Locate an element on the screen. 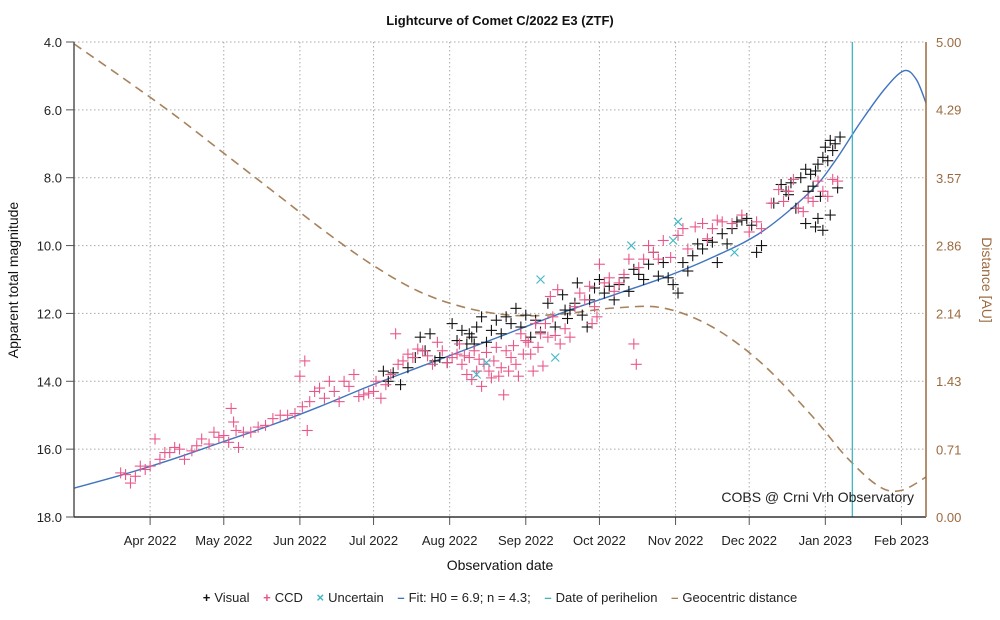  legend-distance: – Geocentric distance is located at coordinates (734, 597).